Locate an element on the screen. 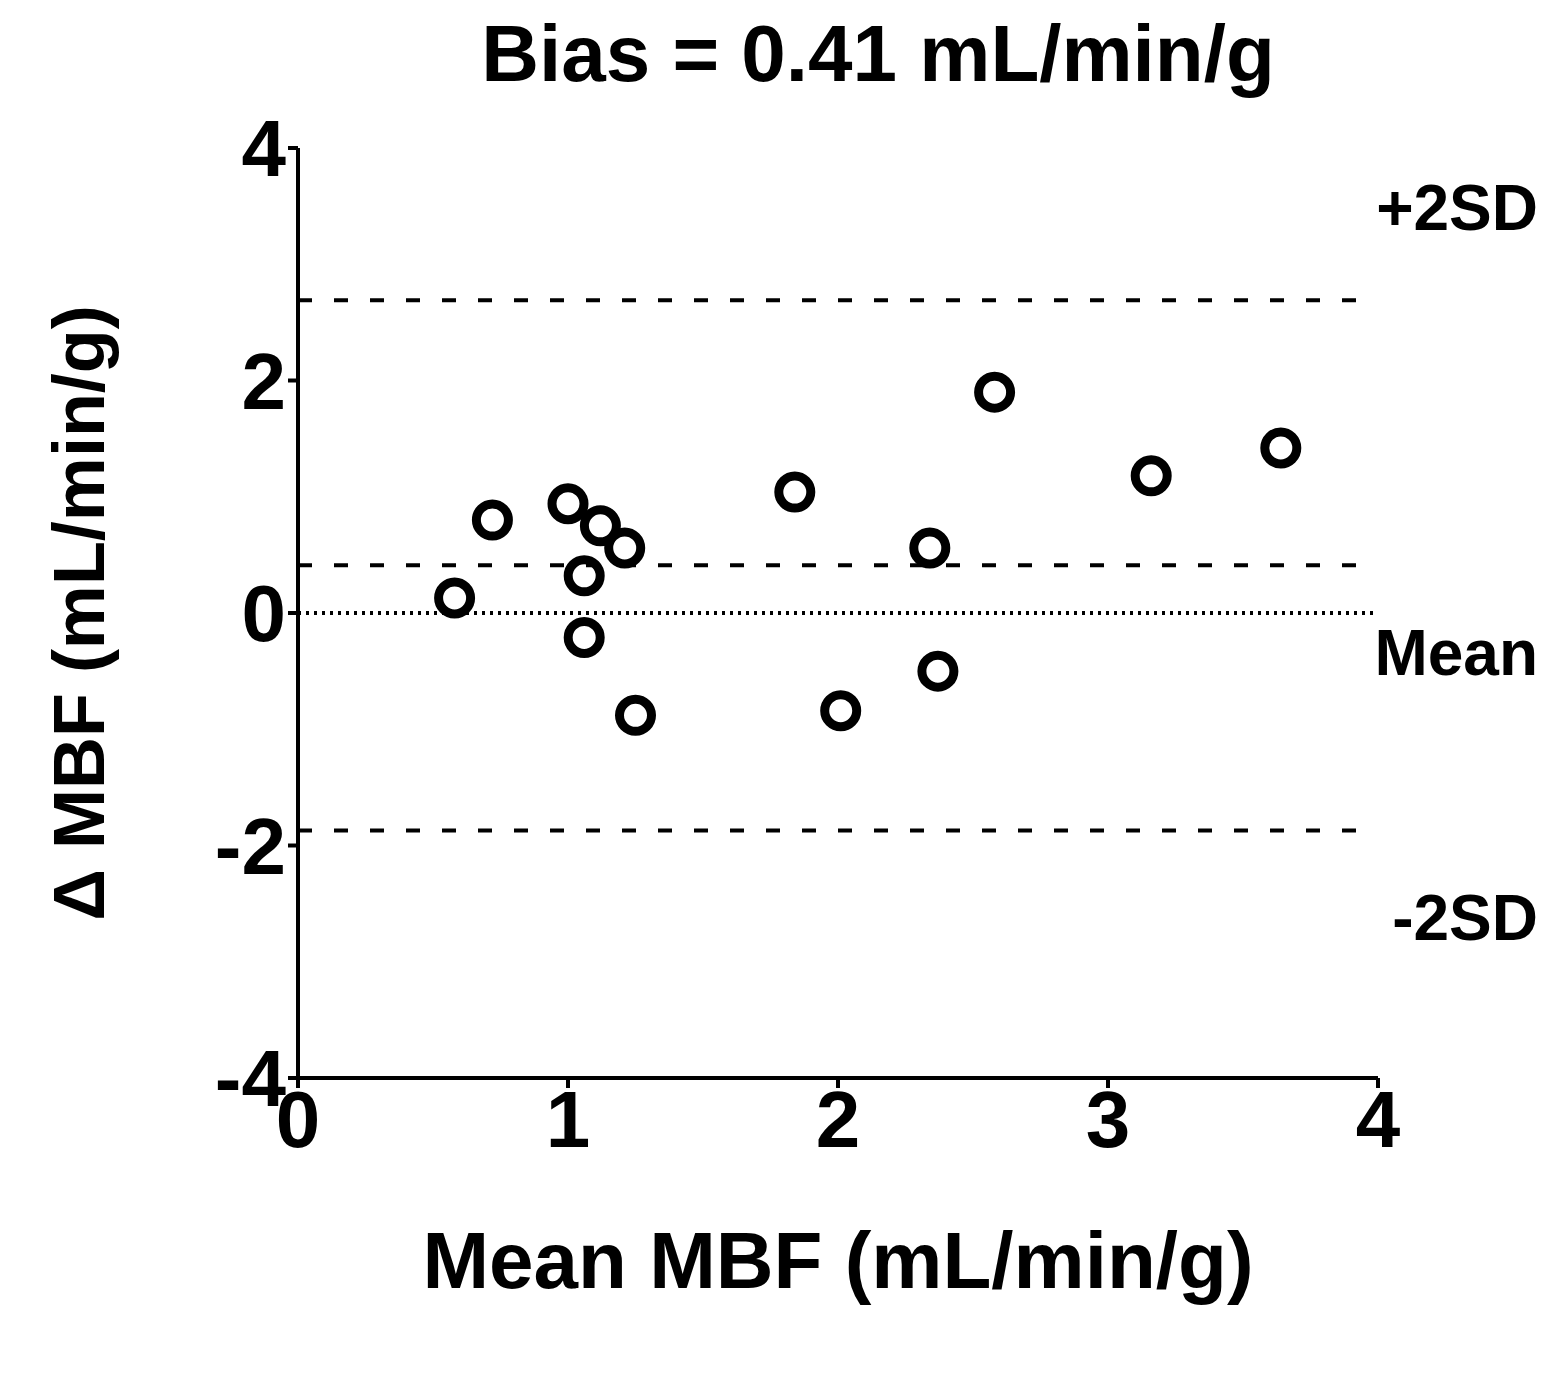 This screenshot has width=1563, height=1373. y-axis-title: Δ MBF (mL/min/g) is located at coordinates (78, 613).